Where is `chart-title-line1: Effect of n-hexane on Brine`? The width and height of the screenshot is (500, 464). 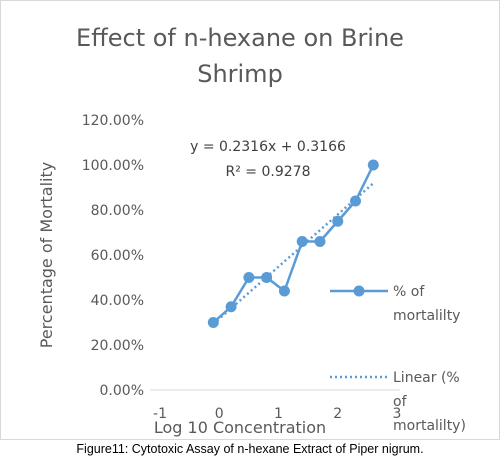 chart-title-line1: Effect of n-hexane on Brine is located at coordinates (240, 38).